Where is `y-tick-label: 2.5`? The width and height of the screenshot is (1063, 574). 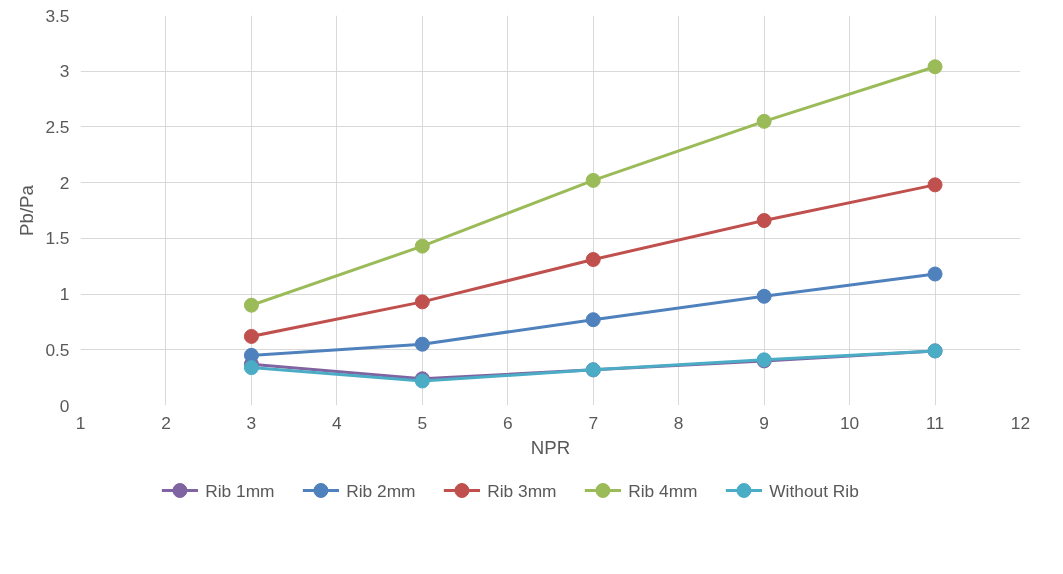 y-tick-label: 2.5 is located at coordinates (57, 126).